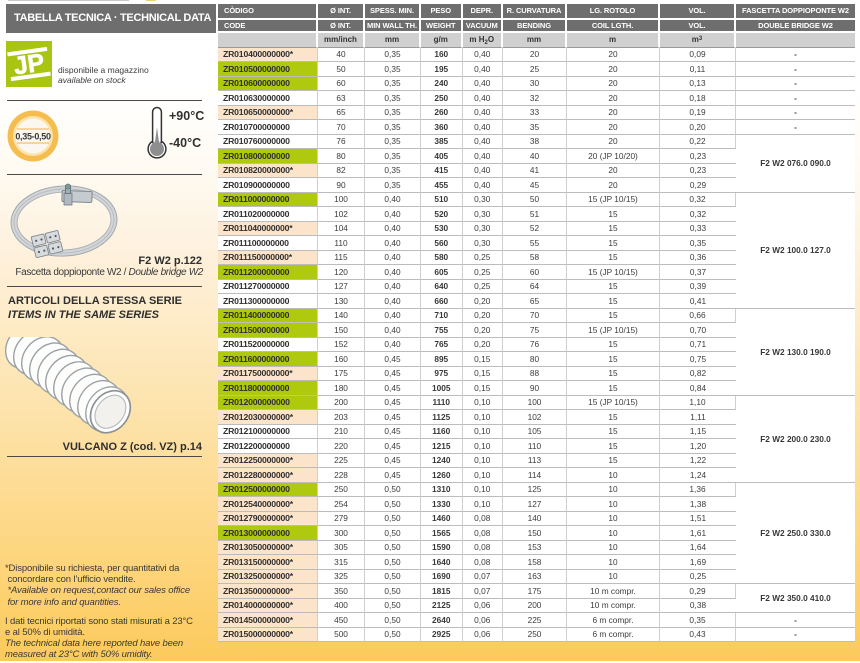  What do you see at coordinates (29, 65) in the screenshot?
I see `svg-text: JP` at bounding box center [29, 65].